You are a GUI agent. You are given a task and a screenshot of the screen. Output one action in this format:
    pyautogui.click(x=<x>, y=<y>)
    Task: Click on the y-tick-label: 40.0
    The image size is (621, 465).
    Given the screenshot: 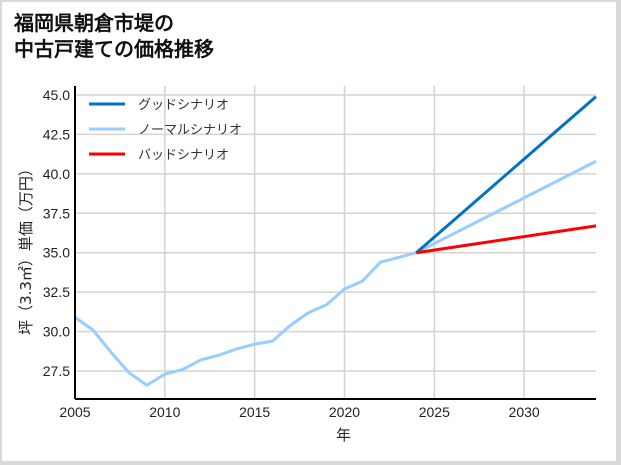 What is the action you would take?
    pyautogui.click(x=56, y=174)
    